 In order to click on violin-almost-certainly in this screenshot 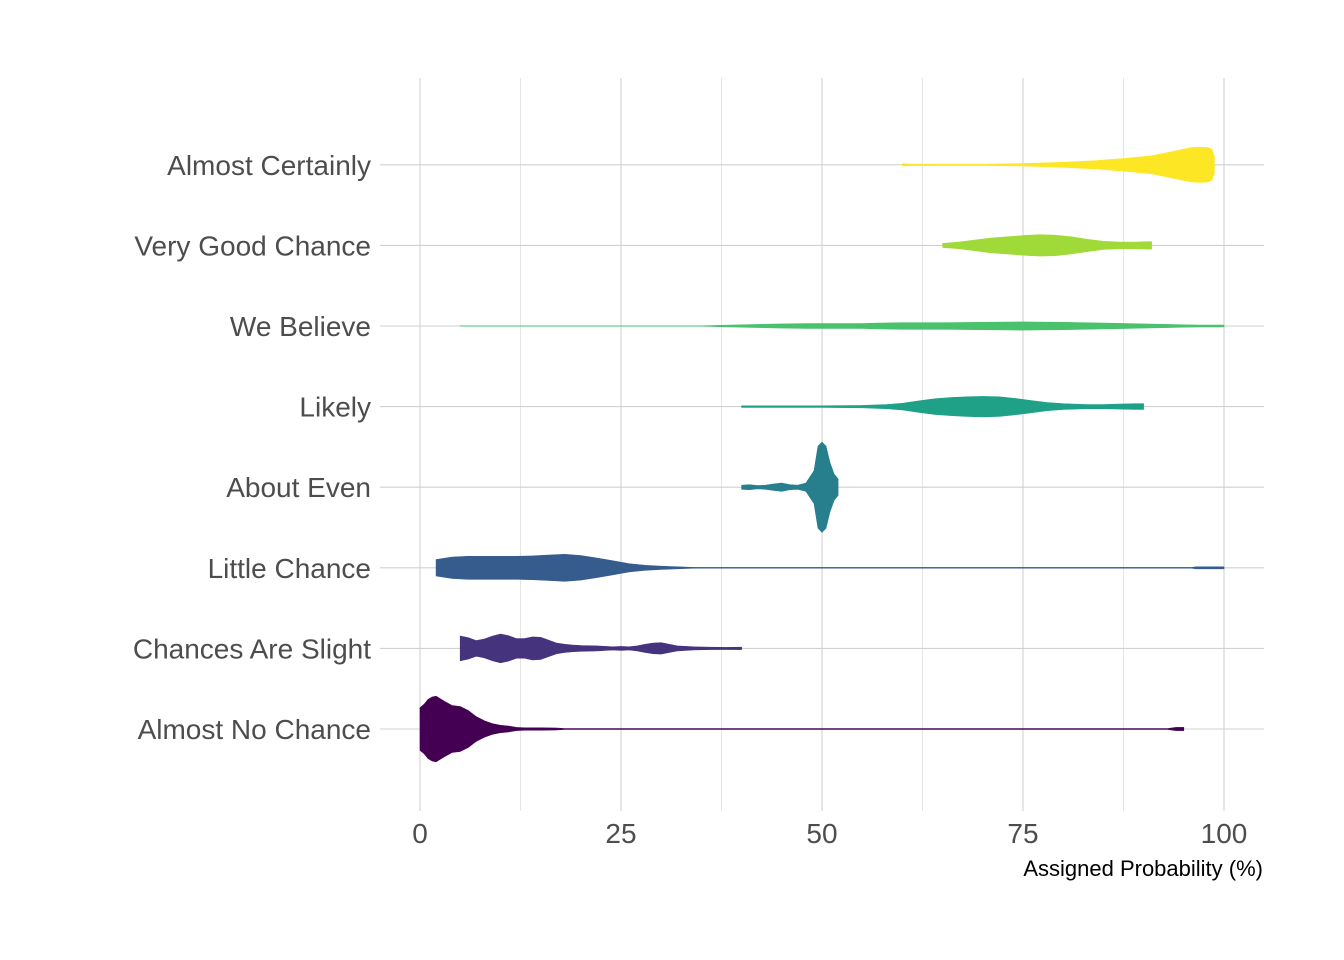, I will do `click(1058, 164)`.